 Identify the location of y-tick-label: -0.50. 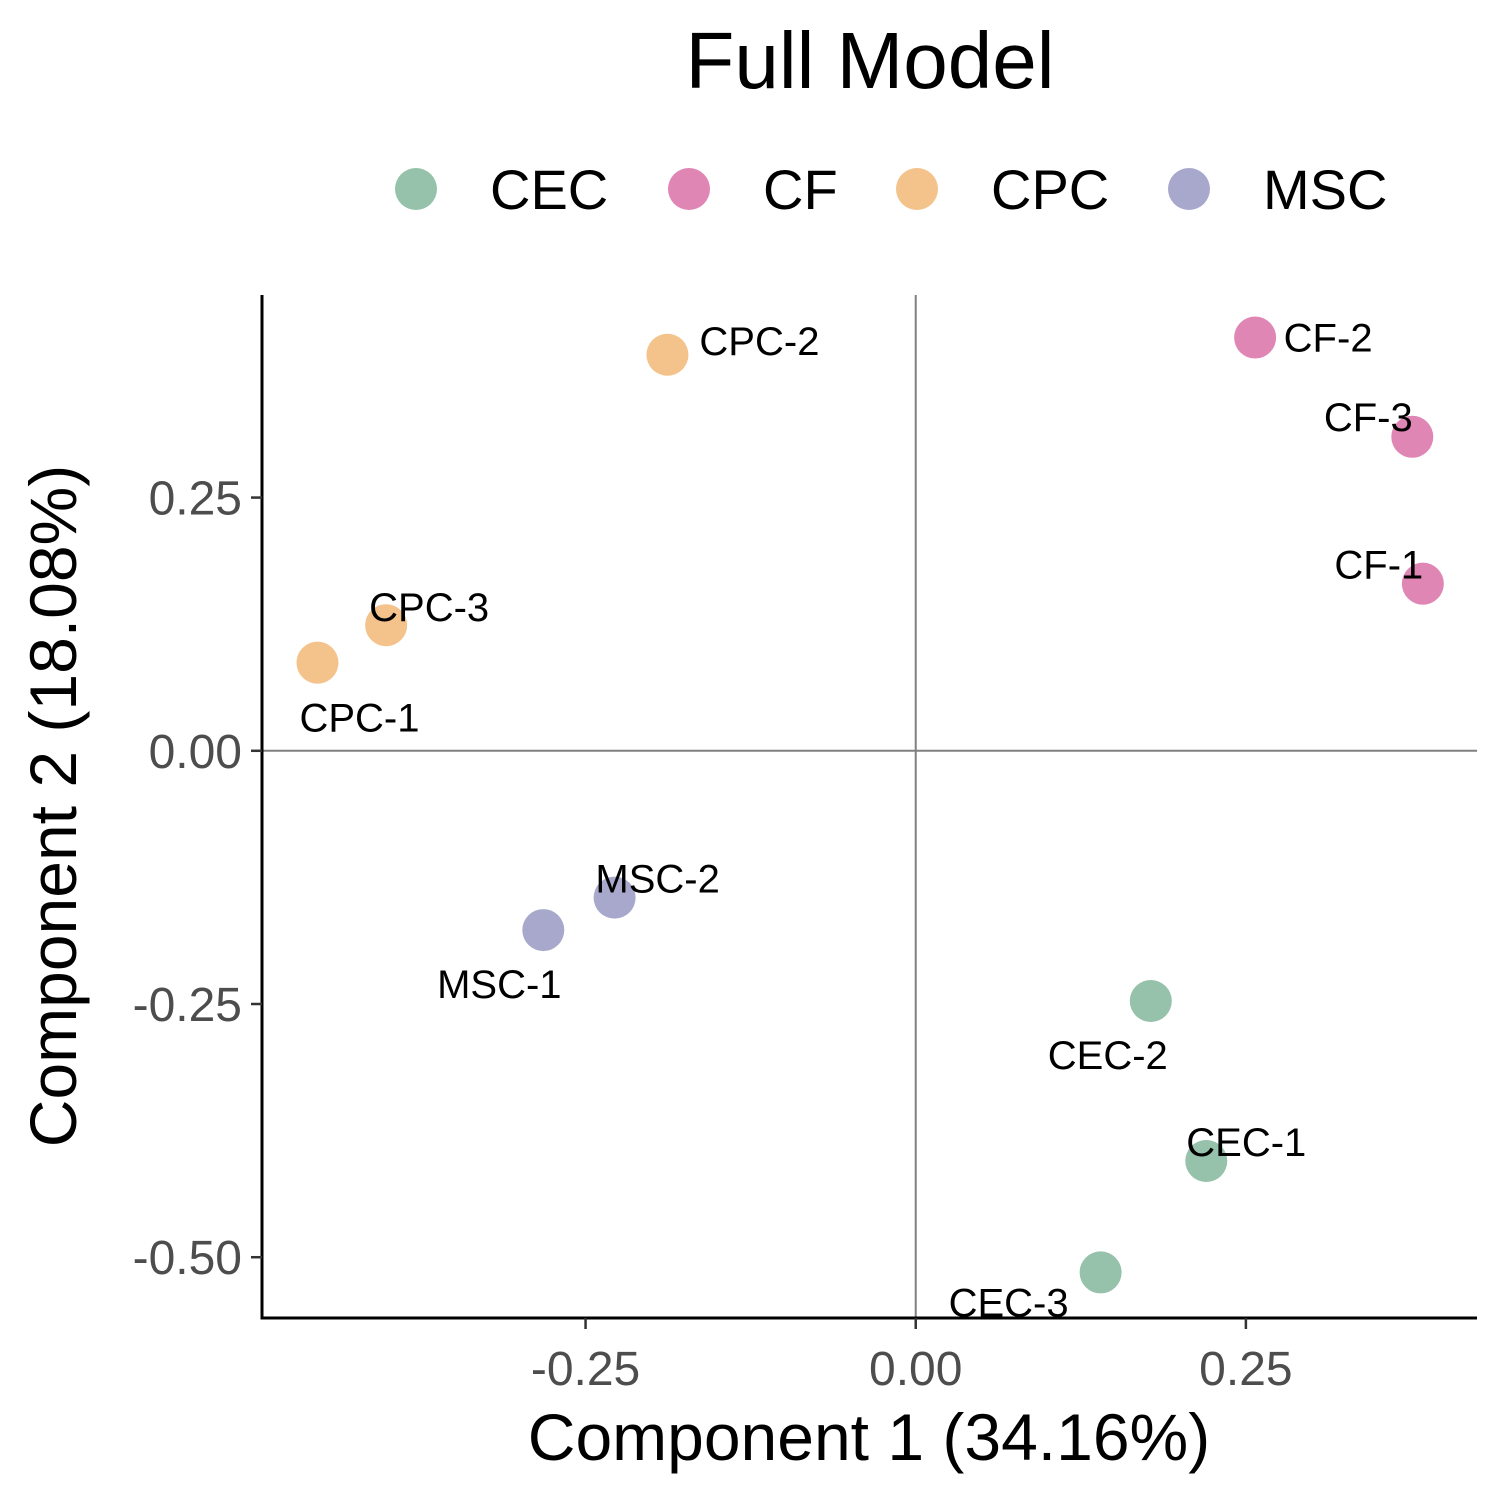
(187, 1258).